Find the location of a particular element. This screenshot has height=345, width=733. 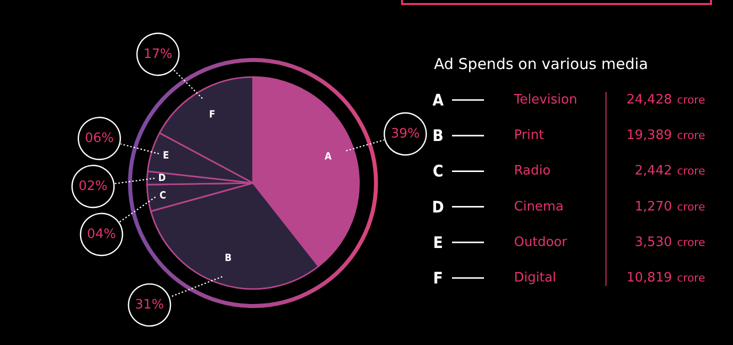

text: Digital is located at coordinates (535, 278).